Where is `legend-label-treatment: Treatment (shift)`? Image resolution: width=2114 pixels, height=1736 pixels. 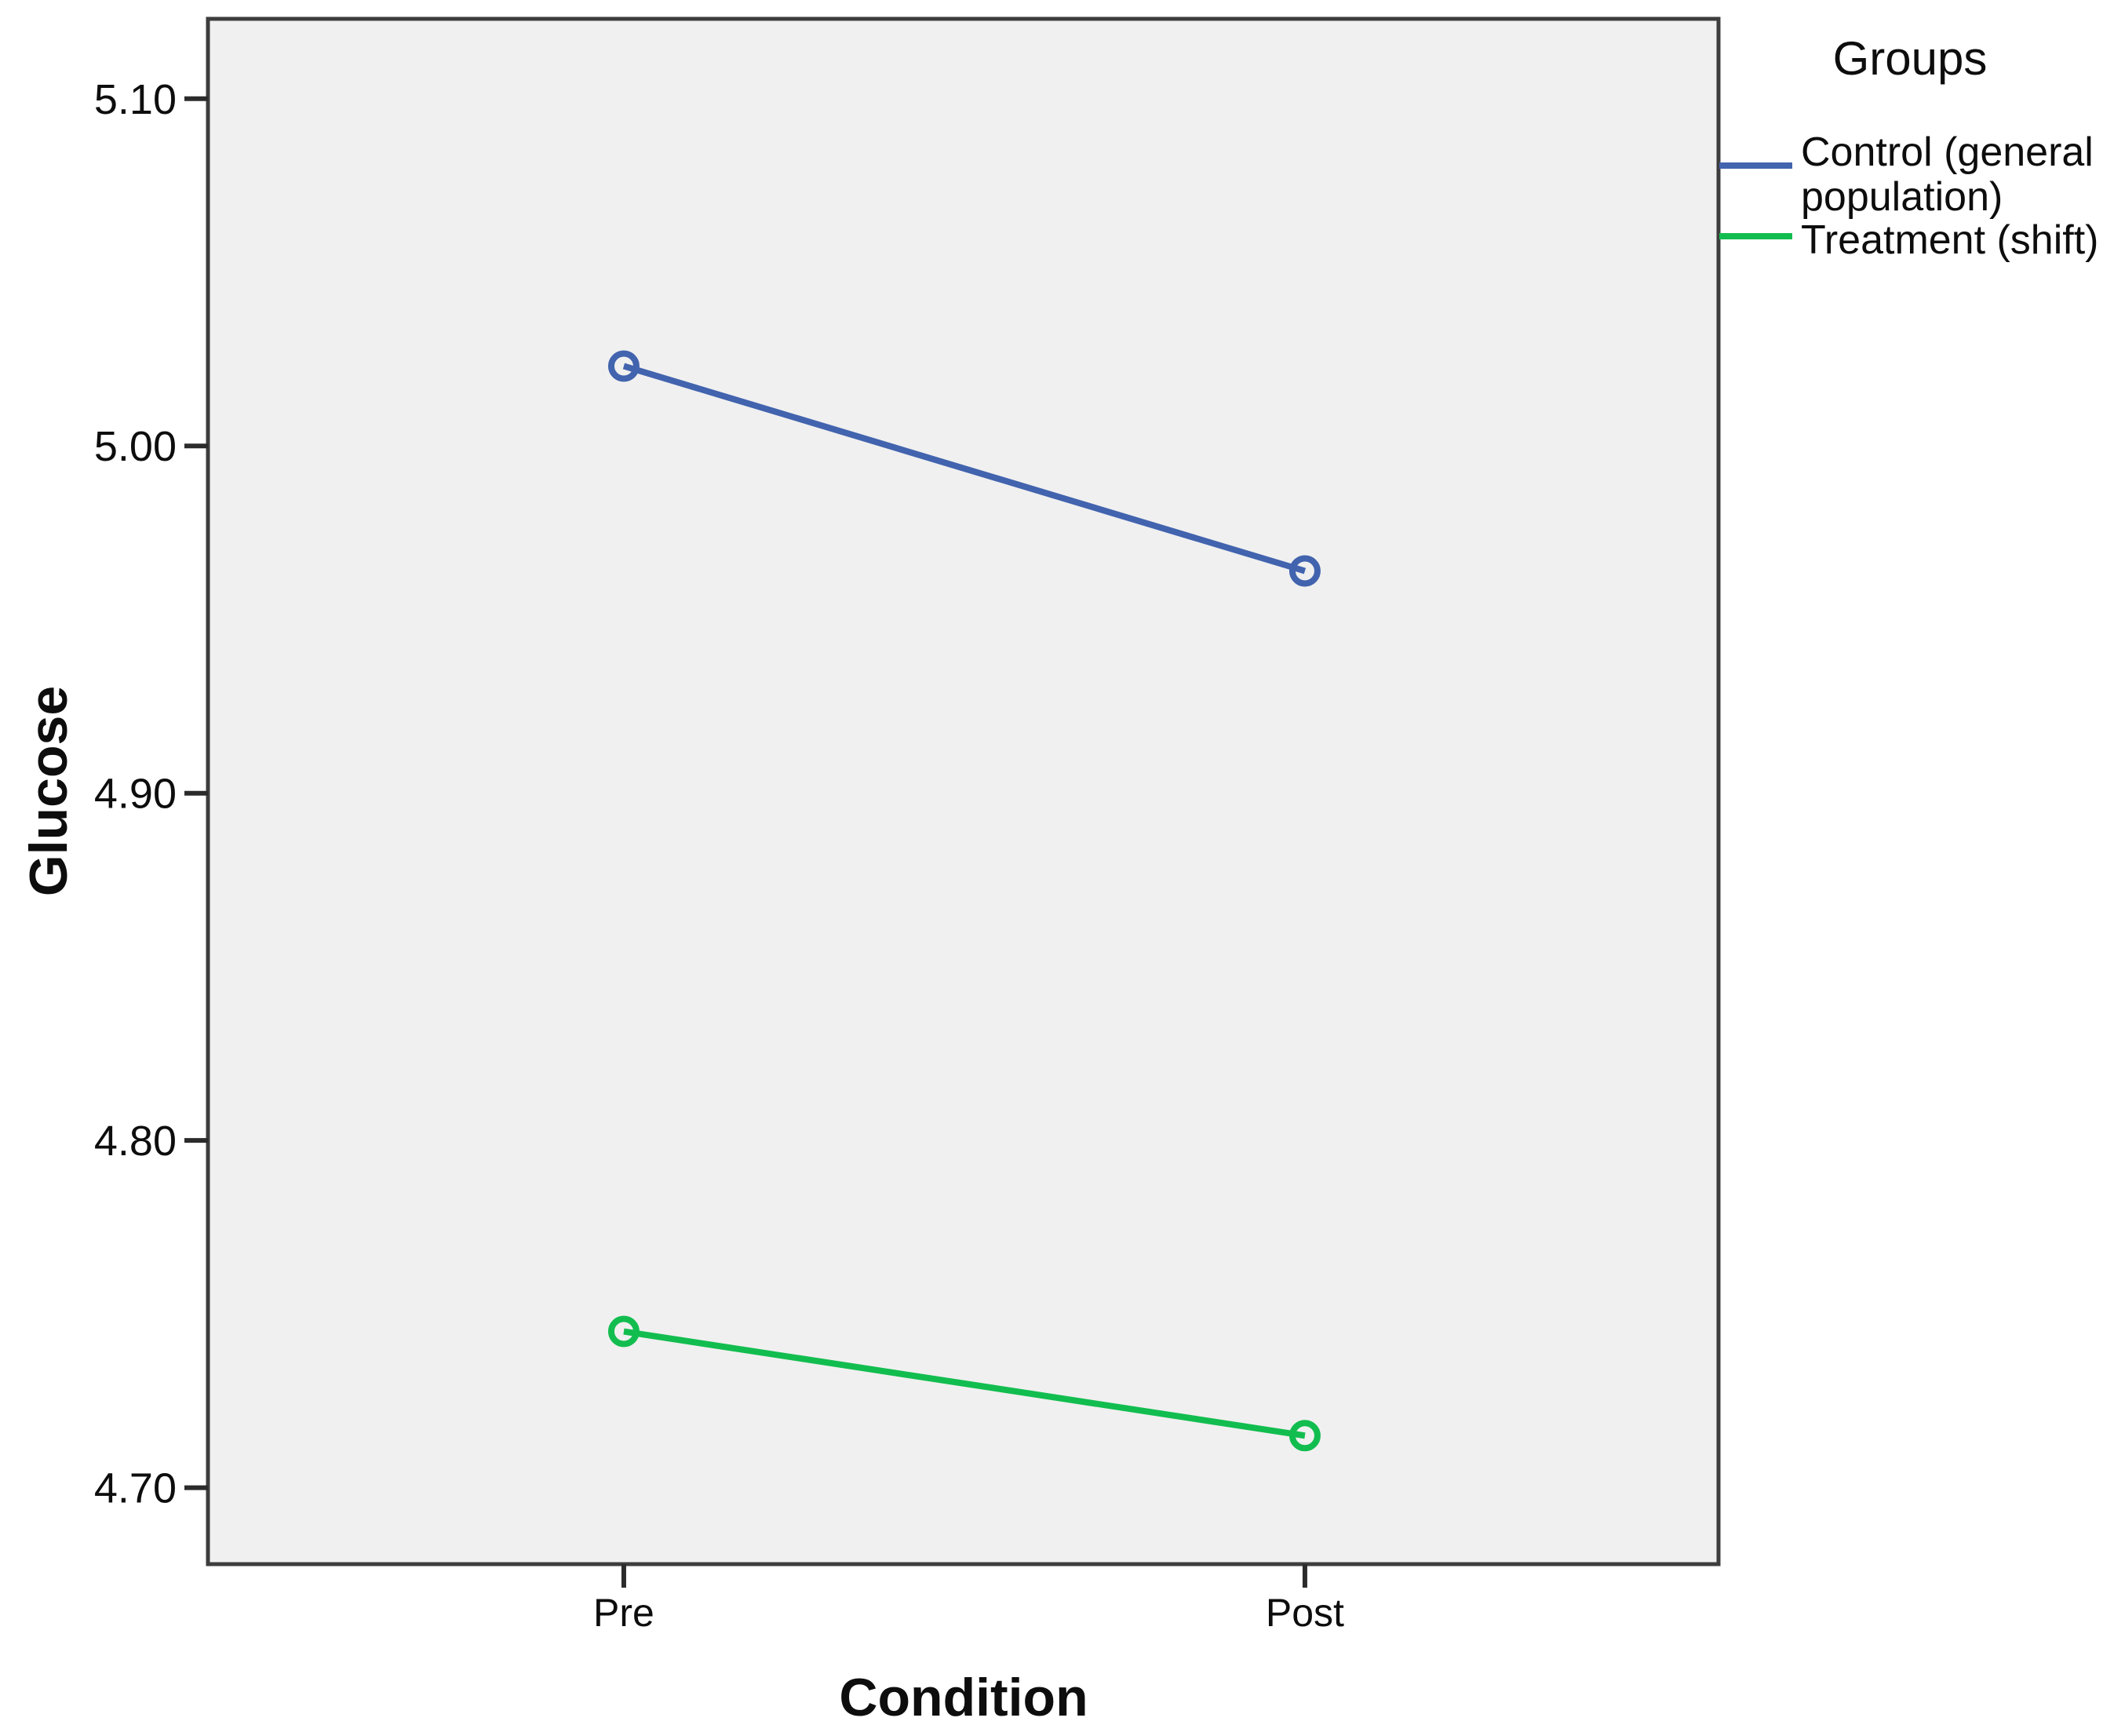 legend-label-treatment: Treatment (shift) is located at coordinates (1950, 240).